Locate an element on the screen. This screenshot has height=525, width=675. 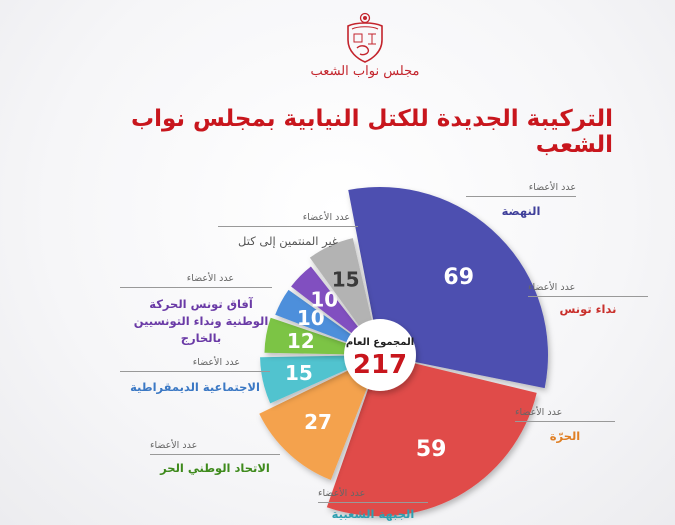
pie-slice-front is located at coordinates (305, 379).